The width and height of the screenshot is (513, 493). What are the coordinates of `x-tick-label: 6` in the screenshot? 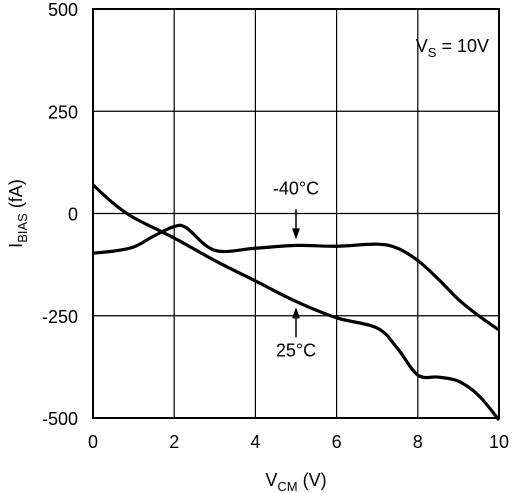 It's located at (337, 442).